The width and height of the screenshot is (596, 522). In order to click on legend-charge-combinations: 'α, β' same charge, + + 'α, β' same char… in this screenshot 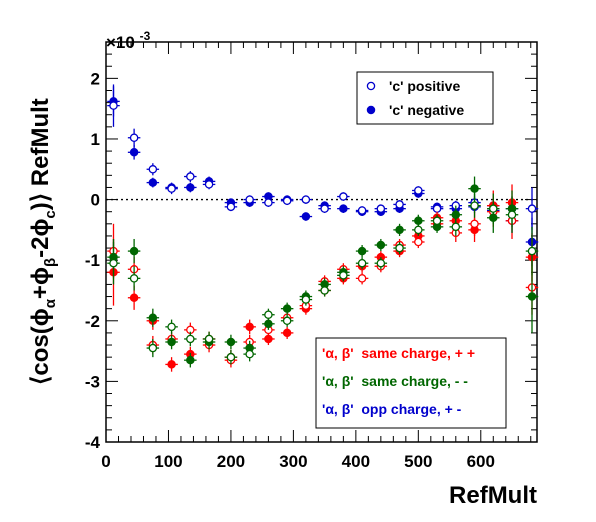, I will do `click(411, 383)`.